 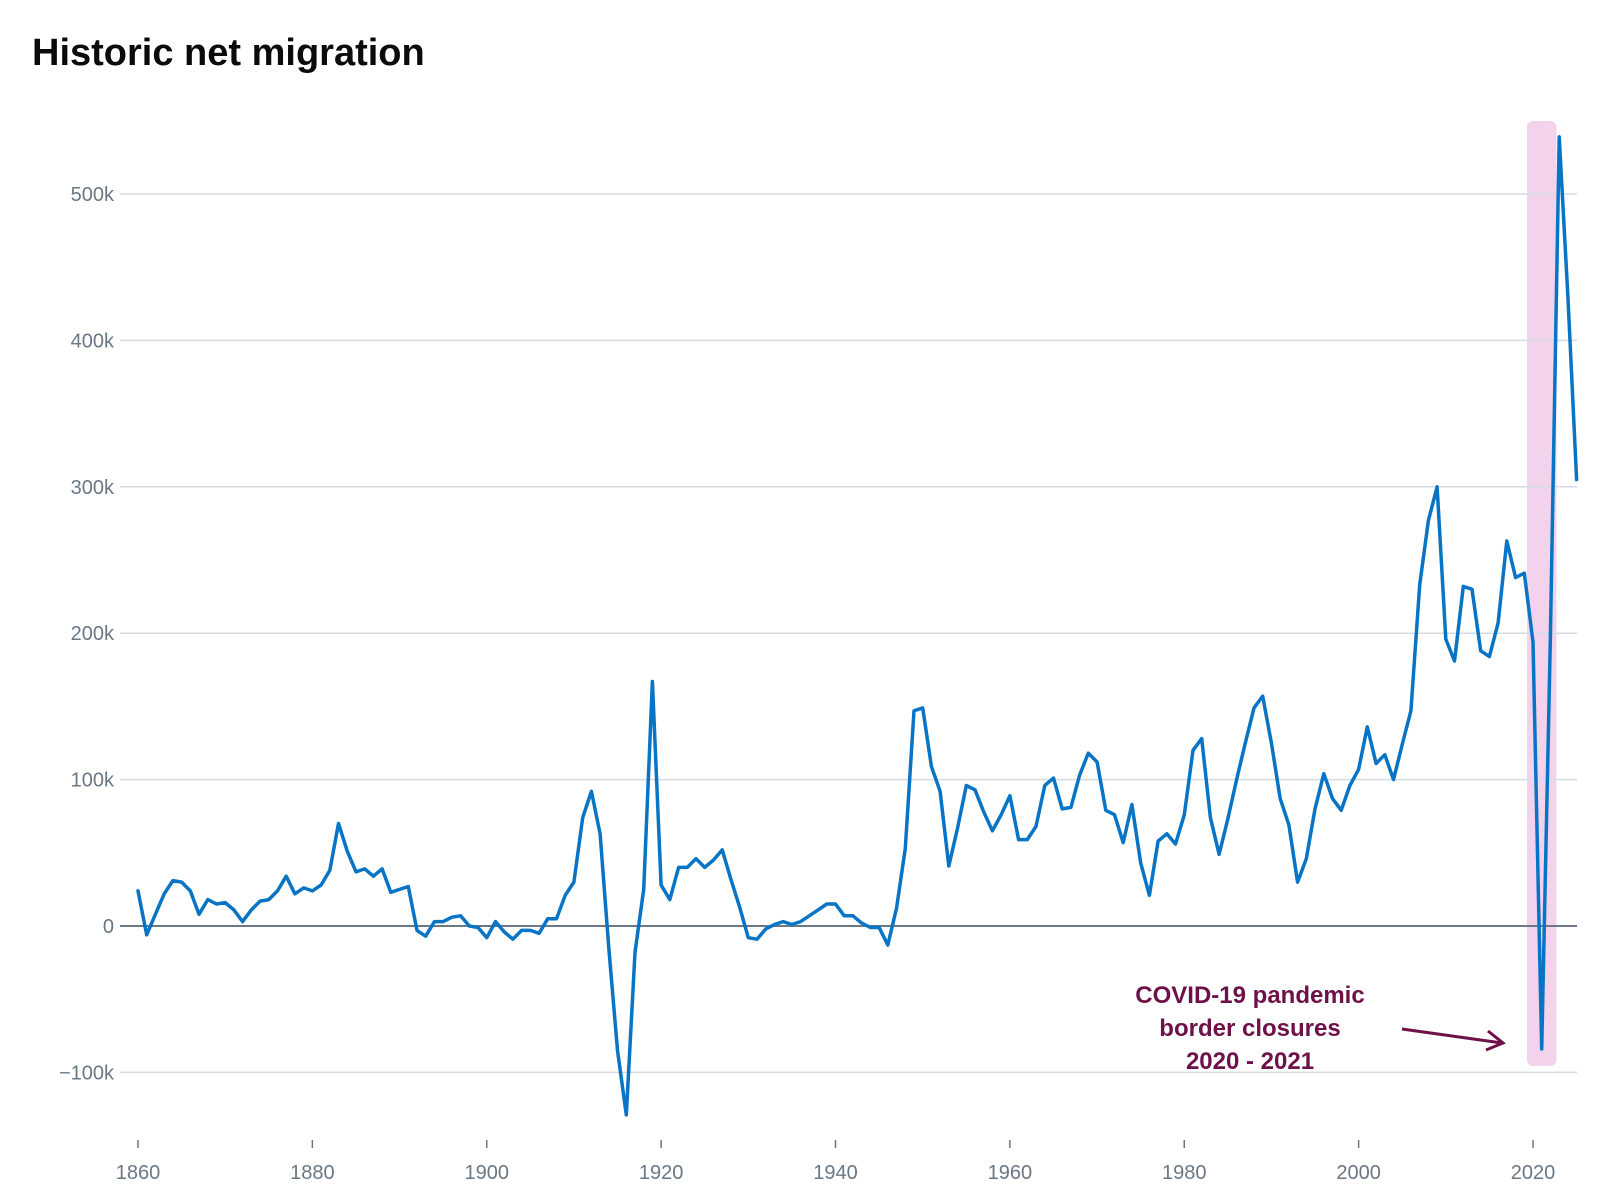 I want to click on x-tick-label: 1960, so click(x=1010, y=1173).